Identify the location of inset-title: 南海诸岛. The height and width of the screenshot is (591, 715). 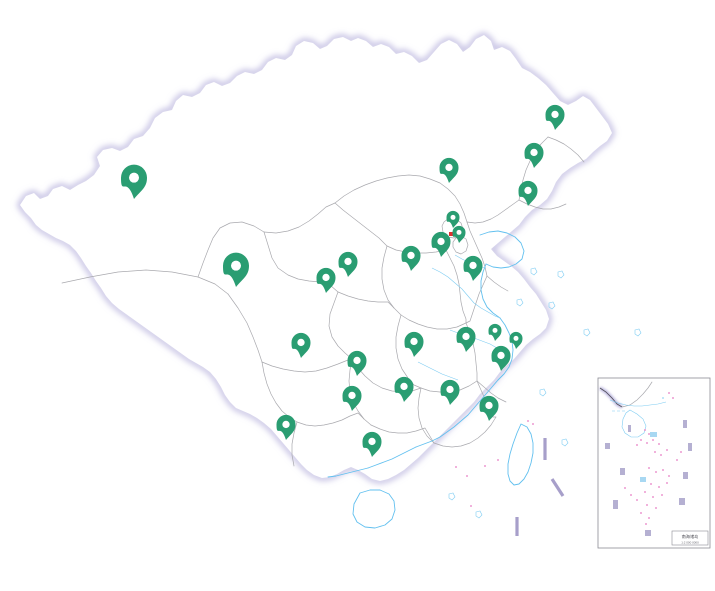
(690, 536).